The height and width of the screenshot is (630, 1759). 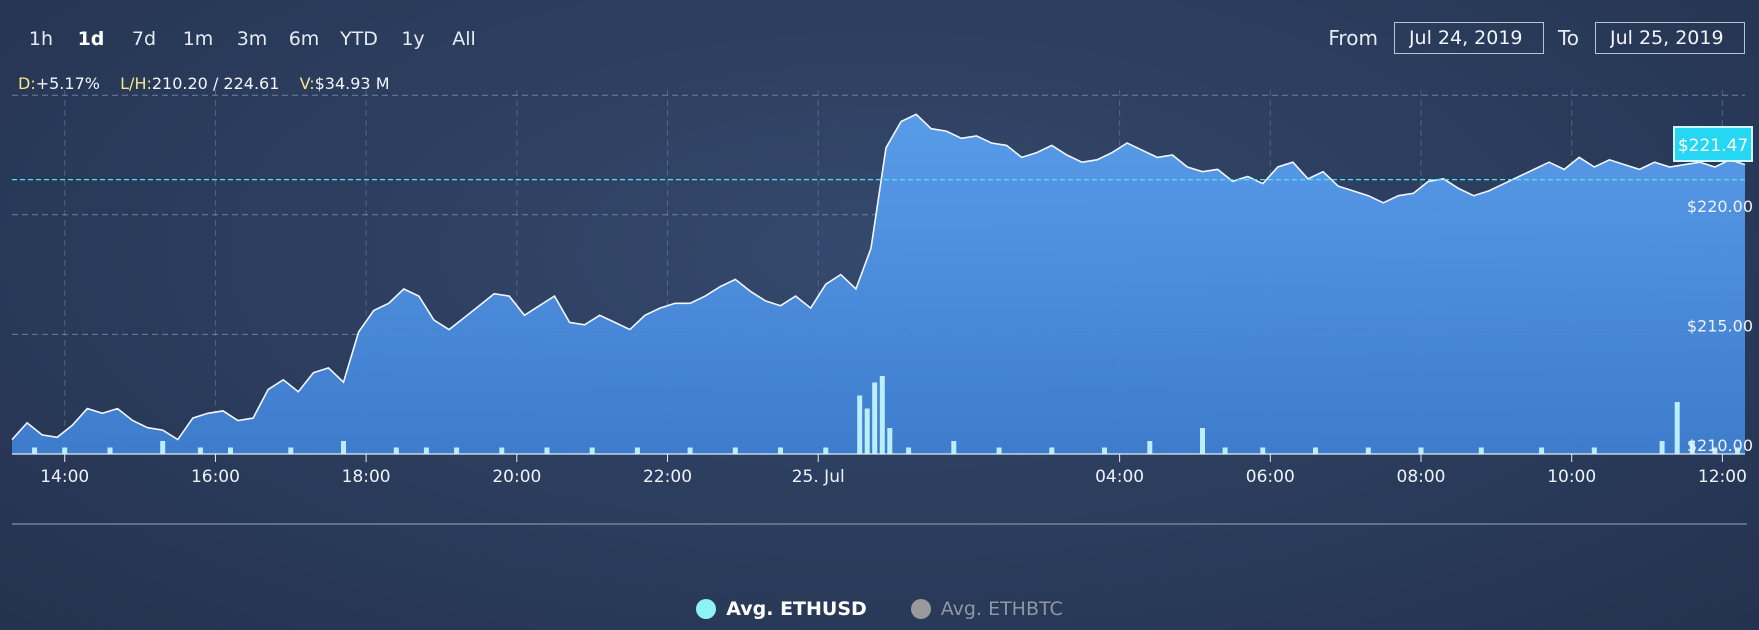 I want to click on range-button-ytd: YTD, so click(x=359, y=39).